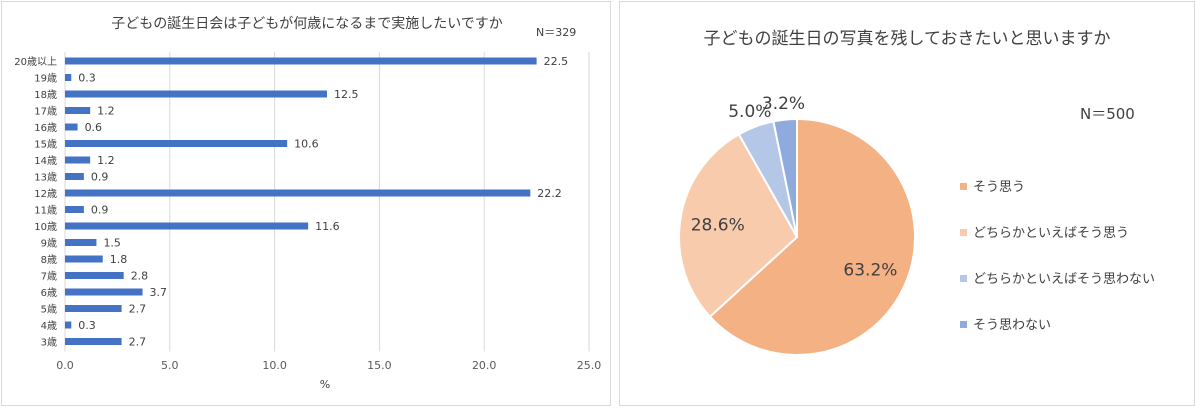 This screenshot has height=409, width=1196. What do you see at coordinates (1051, 233) in the screenshot?
I see `legend-label: どちらかといえばそう思う` at bounding box center [1051, 233].